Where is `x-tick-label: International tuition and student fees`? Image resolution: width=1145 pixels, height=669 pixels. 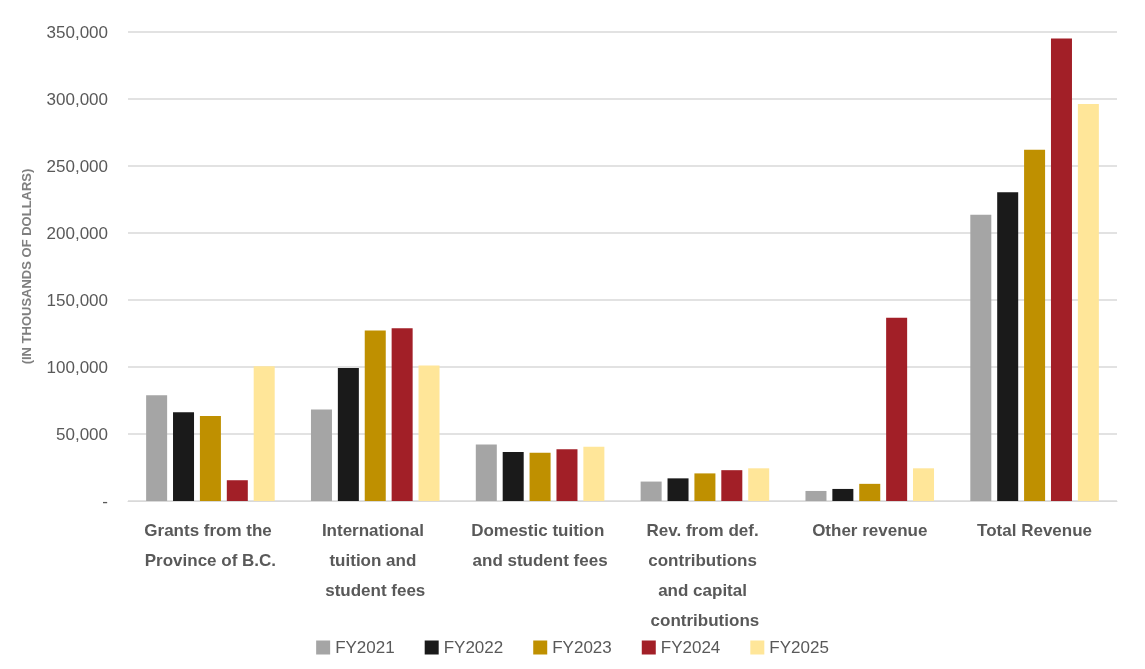
x-tick-label: International tuition and student fees is located at coordinates (375, 560).